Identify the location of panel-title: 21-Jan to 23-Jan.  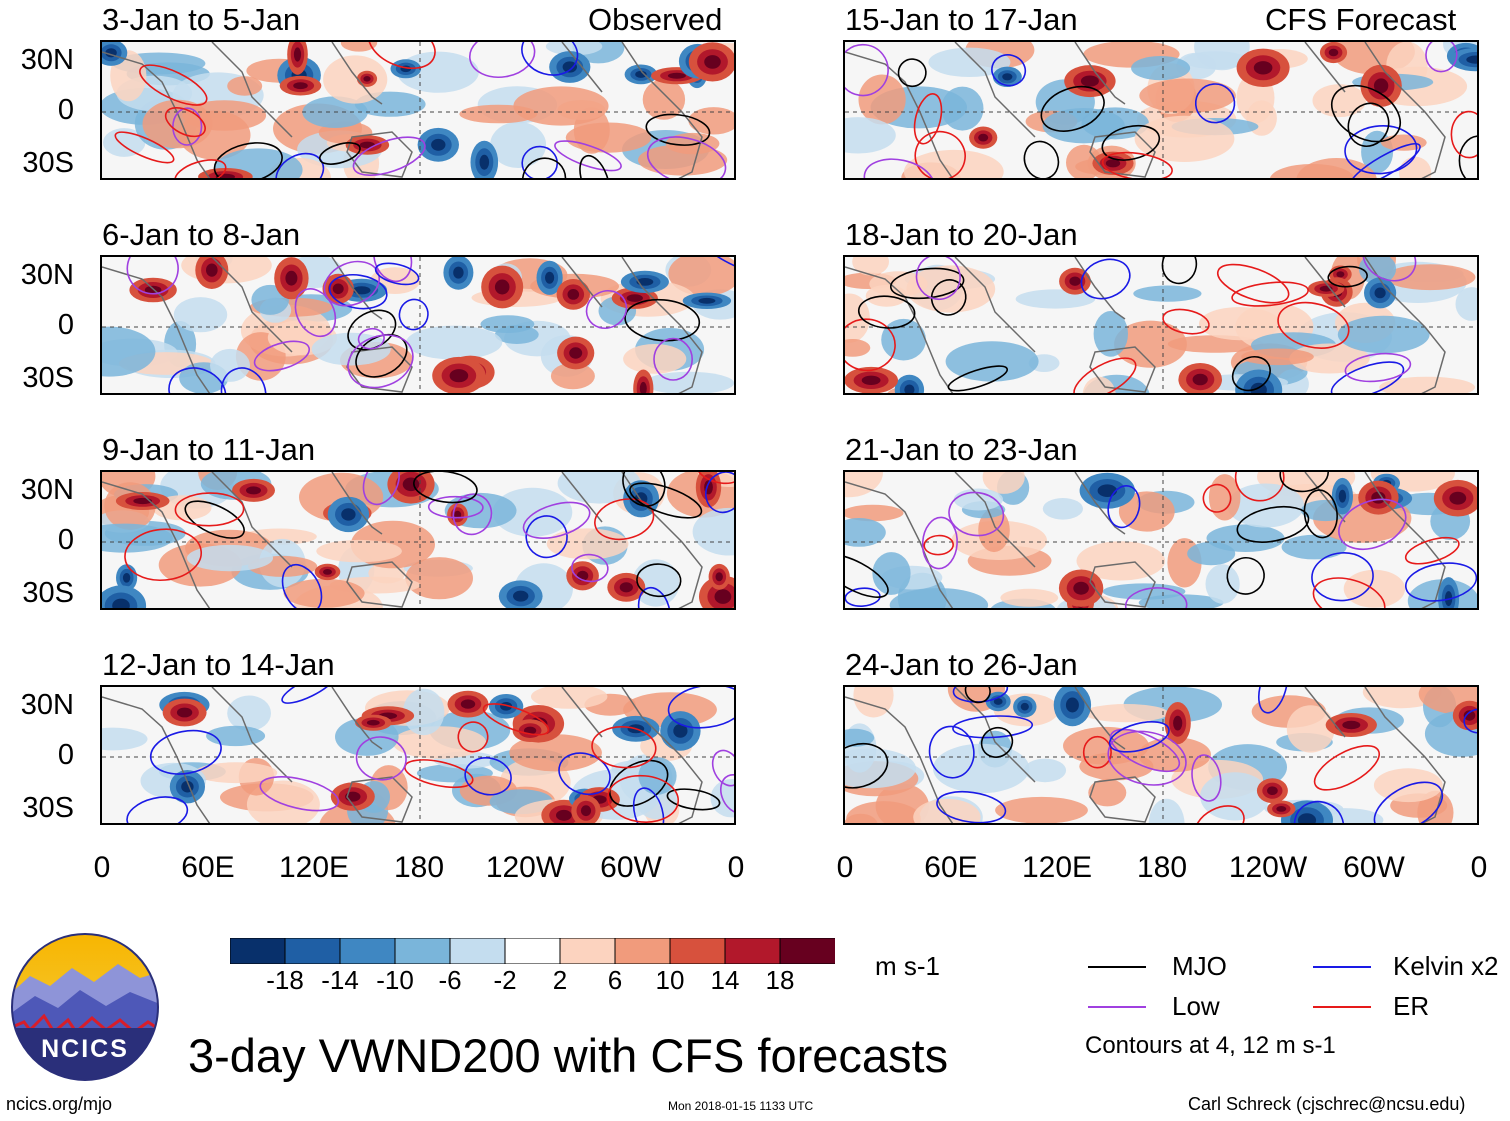
(961, 449).